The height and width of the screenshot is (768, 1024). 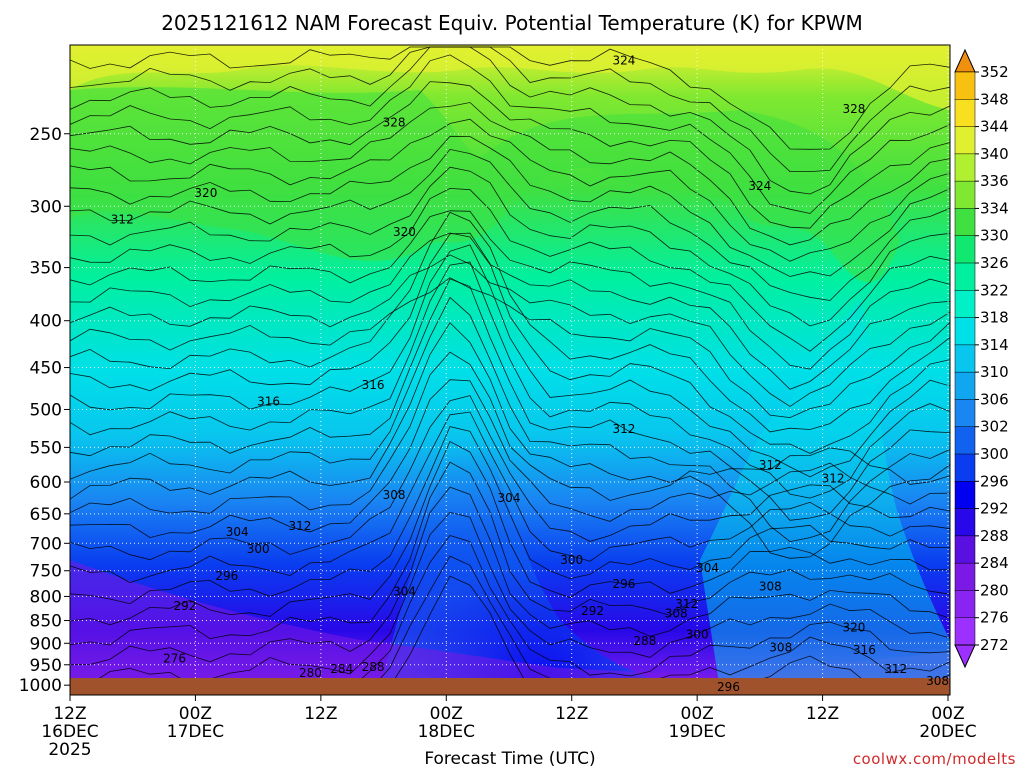 I want to click on colorbar-label: 314, so click(x=994, y=345).